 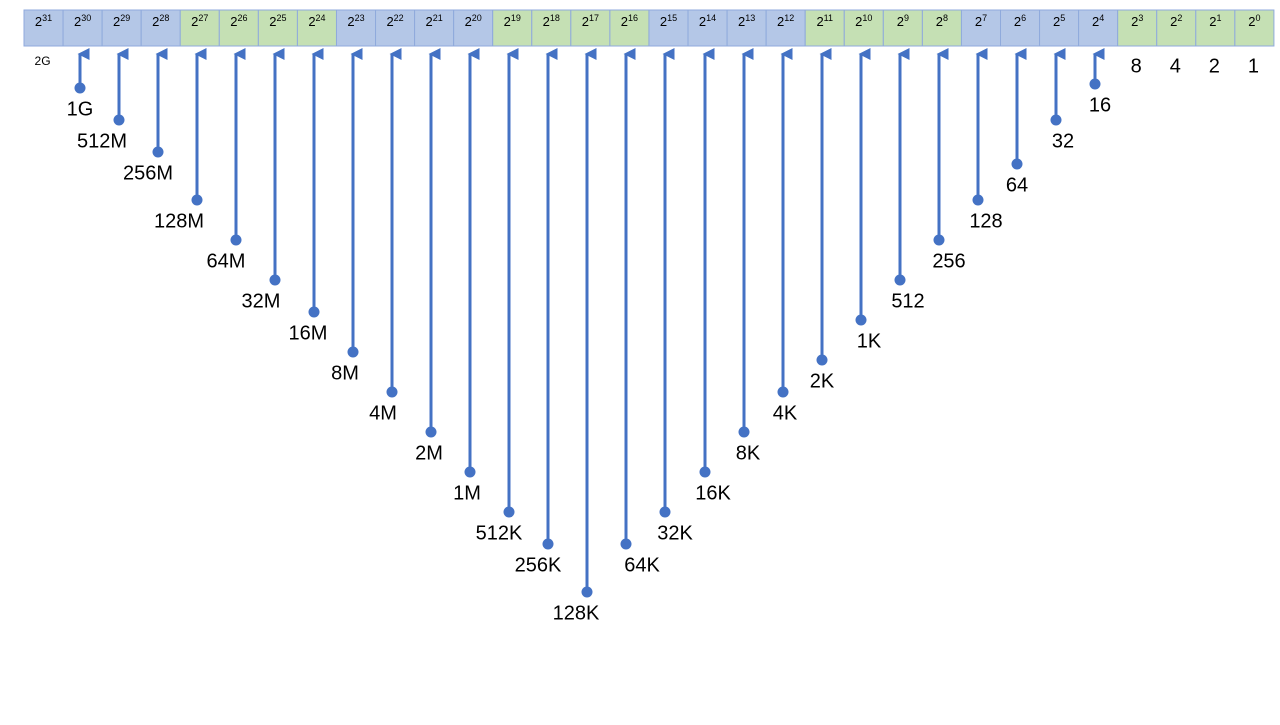 I want to click on power-exponent: 29, so click(x=125, y=18).